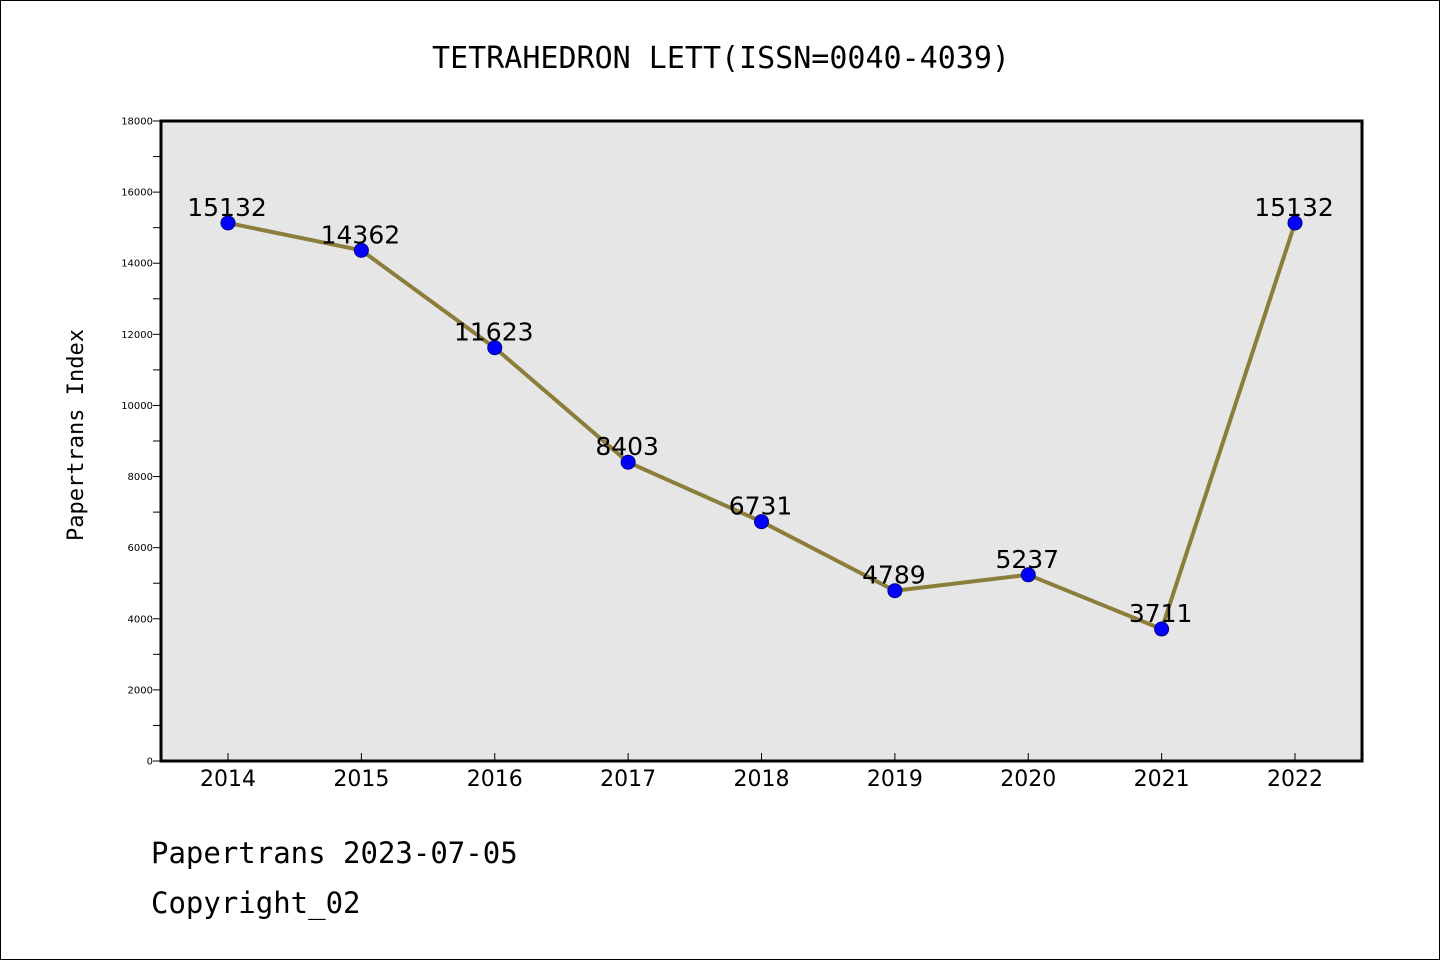  Describe the element at coordinates (495, 779) in the screenshot. I see `x-tick-label: 2016` at that location.